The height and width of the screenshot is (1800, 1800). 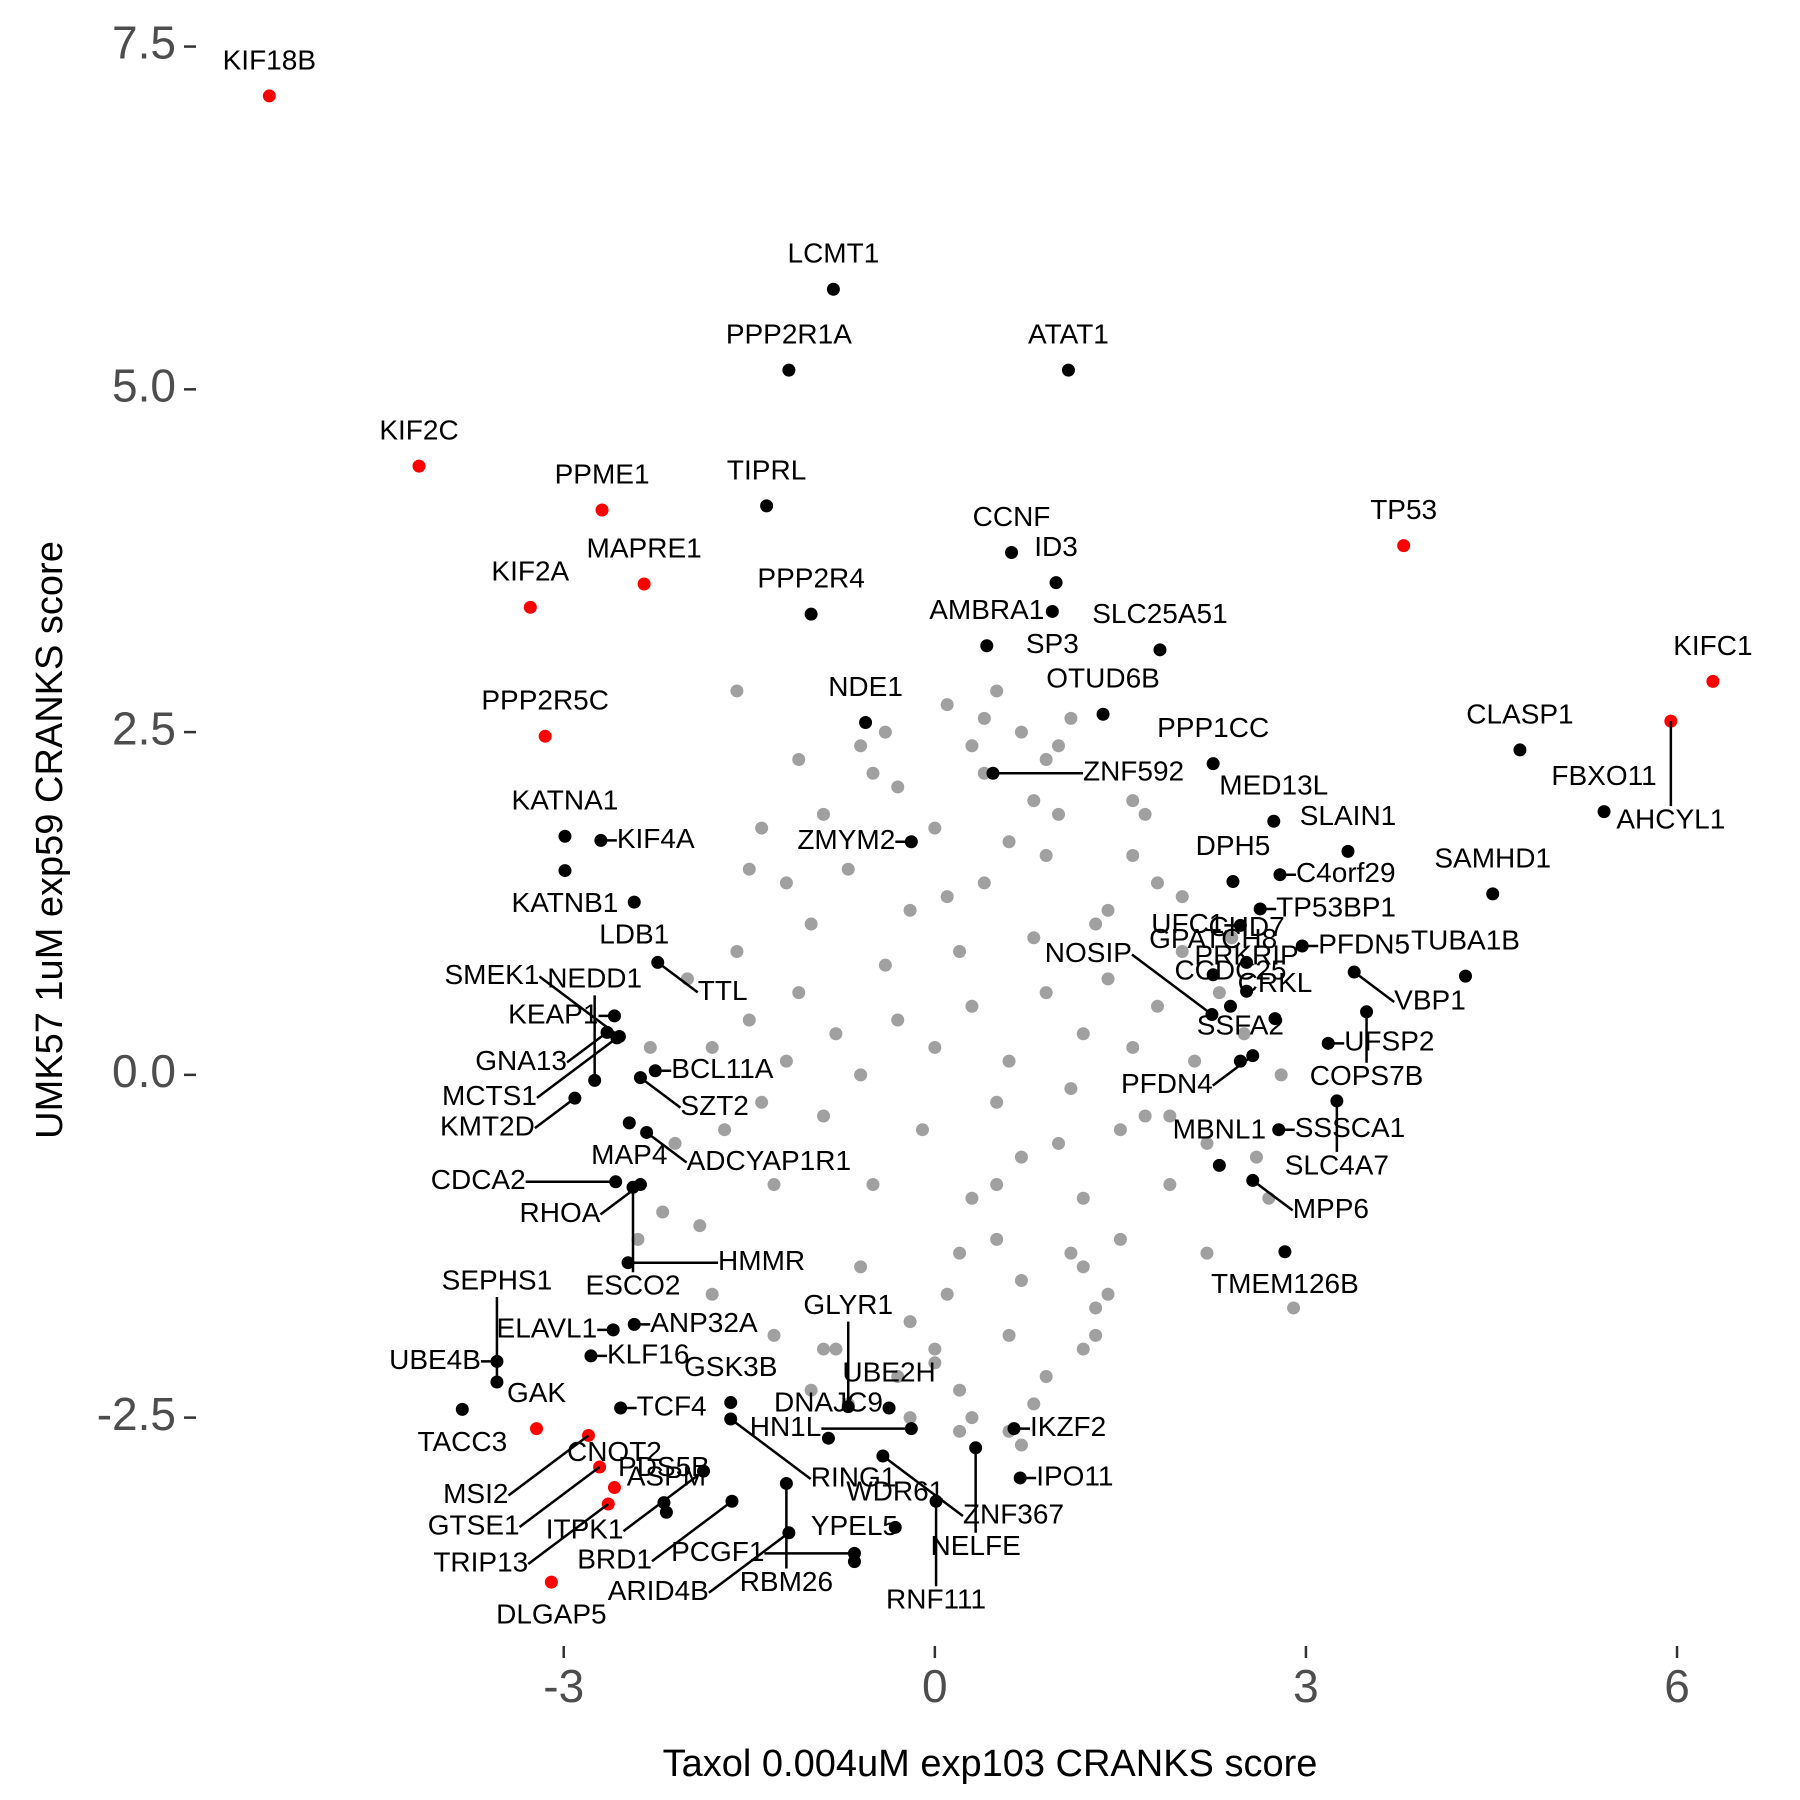 I want to click on point-label: KLF16, so click(x=648, y=1353).